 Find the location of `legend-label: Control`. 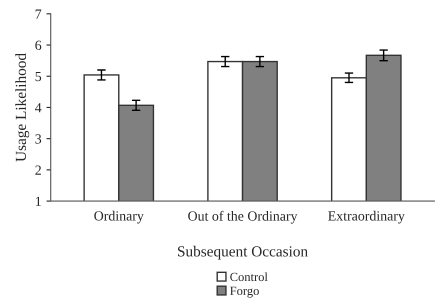

legend-label: Control is located at coordinates (249, 277).